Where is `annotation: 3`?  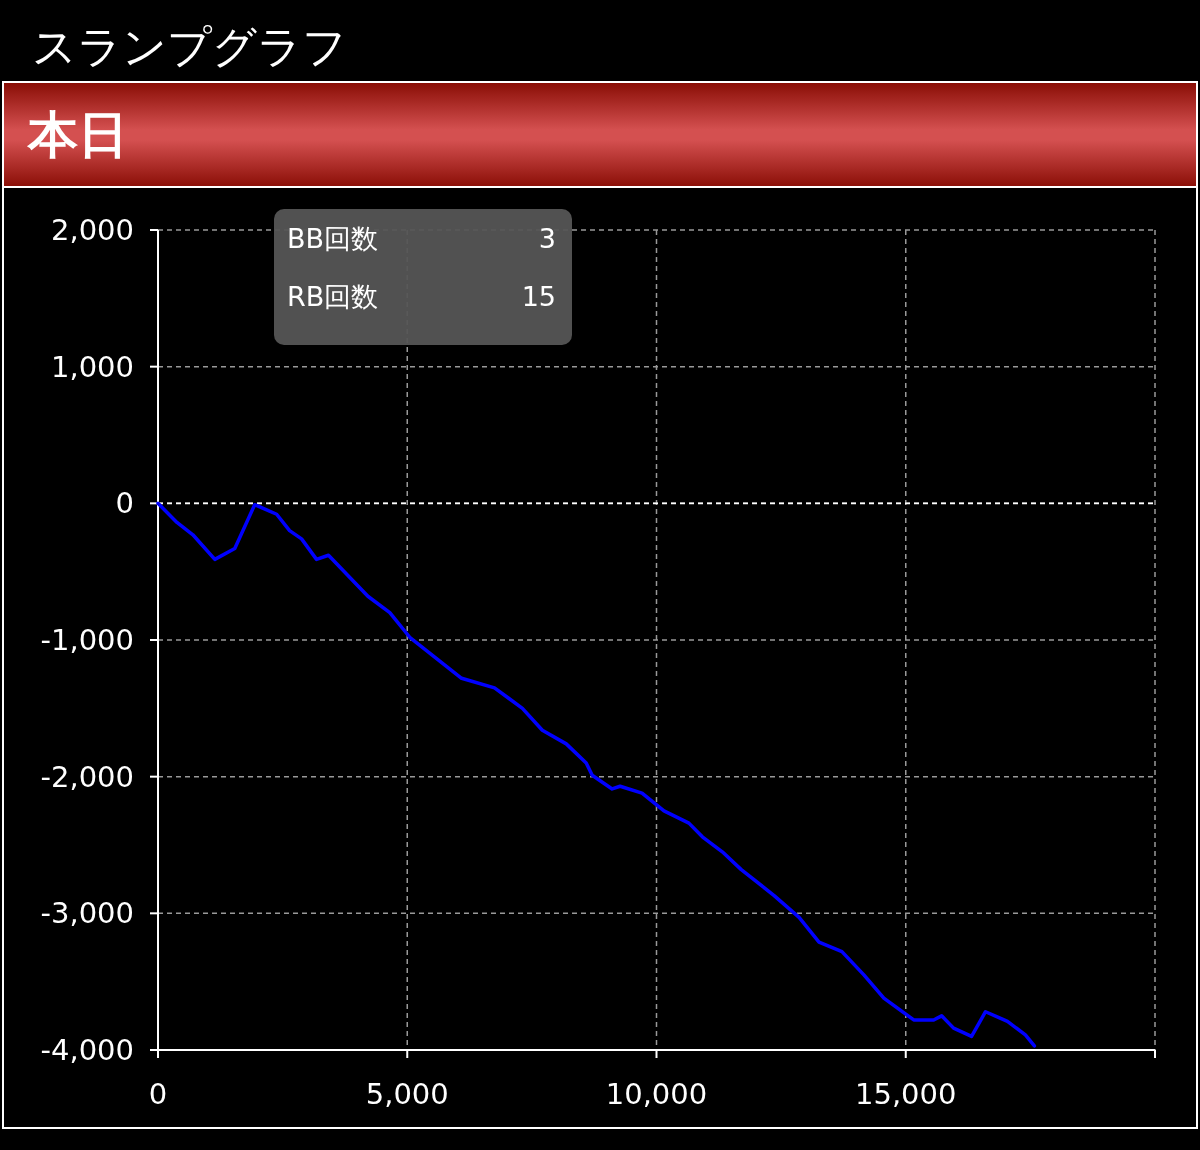 annotation: 3 is located at coordinates (547, 238).